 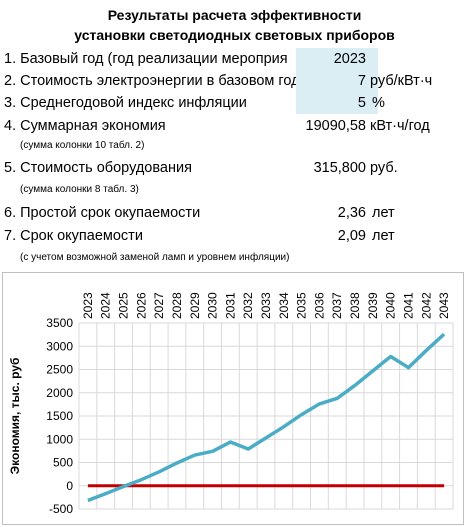 What do you see at coordinates (337, 103) in the screenshot?
I see `input-cell-inflation` at bounding box center [337, 103].